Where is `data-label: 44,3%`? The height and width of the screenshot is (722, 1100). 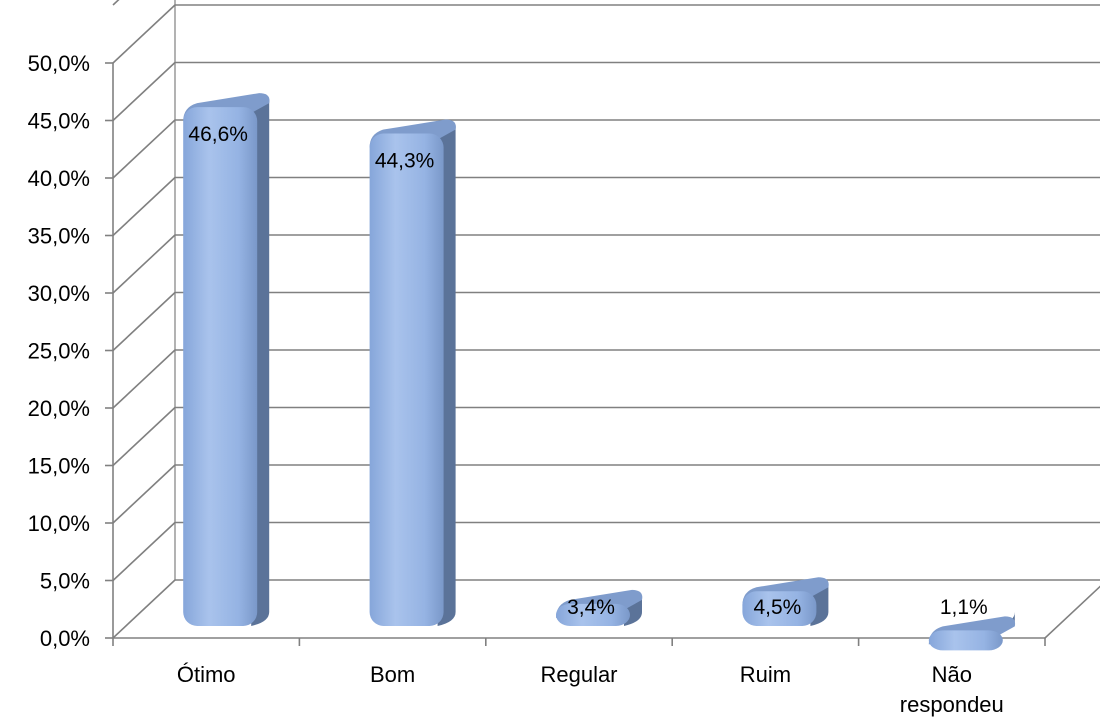 data-label: 44,3% is located at coordinates (405, 161).